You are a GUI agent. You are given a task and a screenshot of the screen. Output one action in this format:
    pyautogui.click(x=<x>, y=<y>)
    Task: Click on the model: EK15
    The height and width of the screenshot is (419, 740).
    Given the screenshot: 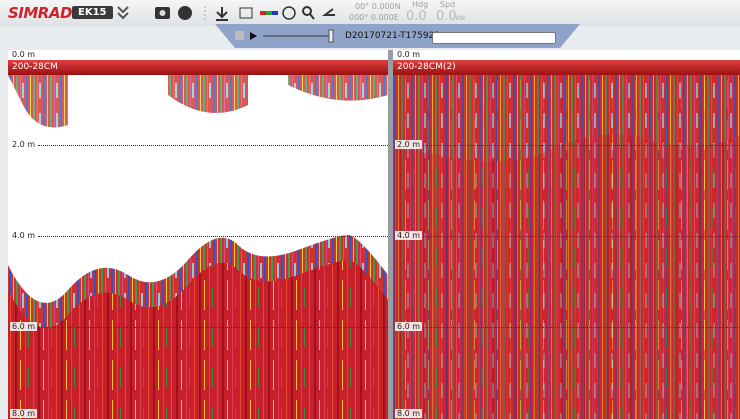 What is the action you would take?
    pyautogui.click(x=92, y=12)
    